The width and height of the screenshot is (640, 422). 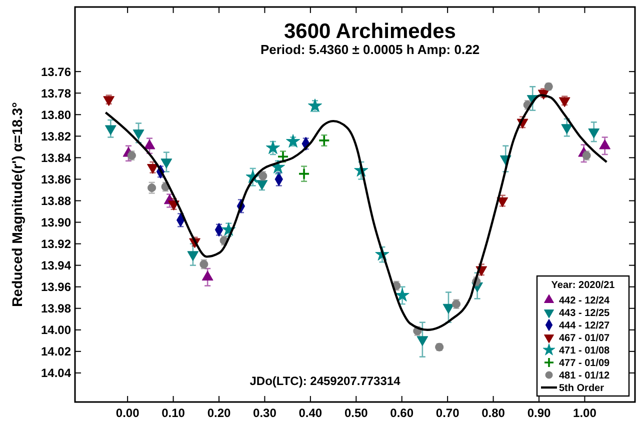 What do you see at coordinates (56, 287) in the screenshot?
I see `y-tick-label: 13.96` at bounding box center [56, 287].